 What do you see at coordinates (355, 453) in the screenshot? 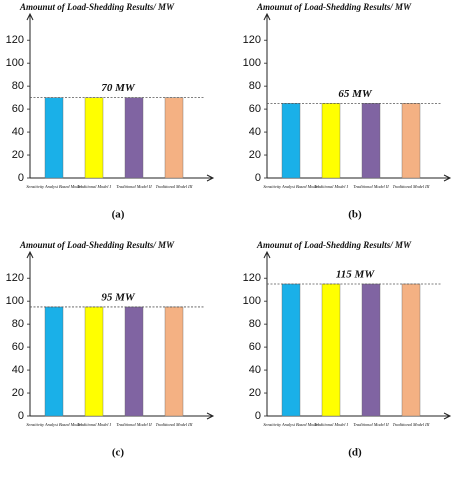
I see `panel-caption: (d)` at bounding box center [355, 453].